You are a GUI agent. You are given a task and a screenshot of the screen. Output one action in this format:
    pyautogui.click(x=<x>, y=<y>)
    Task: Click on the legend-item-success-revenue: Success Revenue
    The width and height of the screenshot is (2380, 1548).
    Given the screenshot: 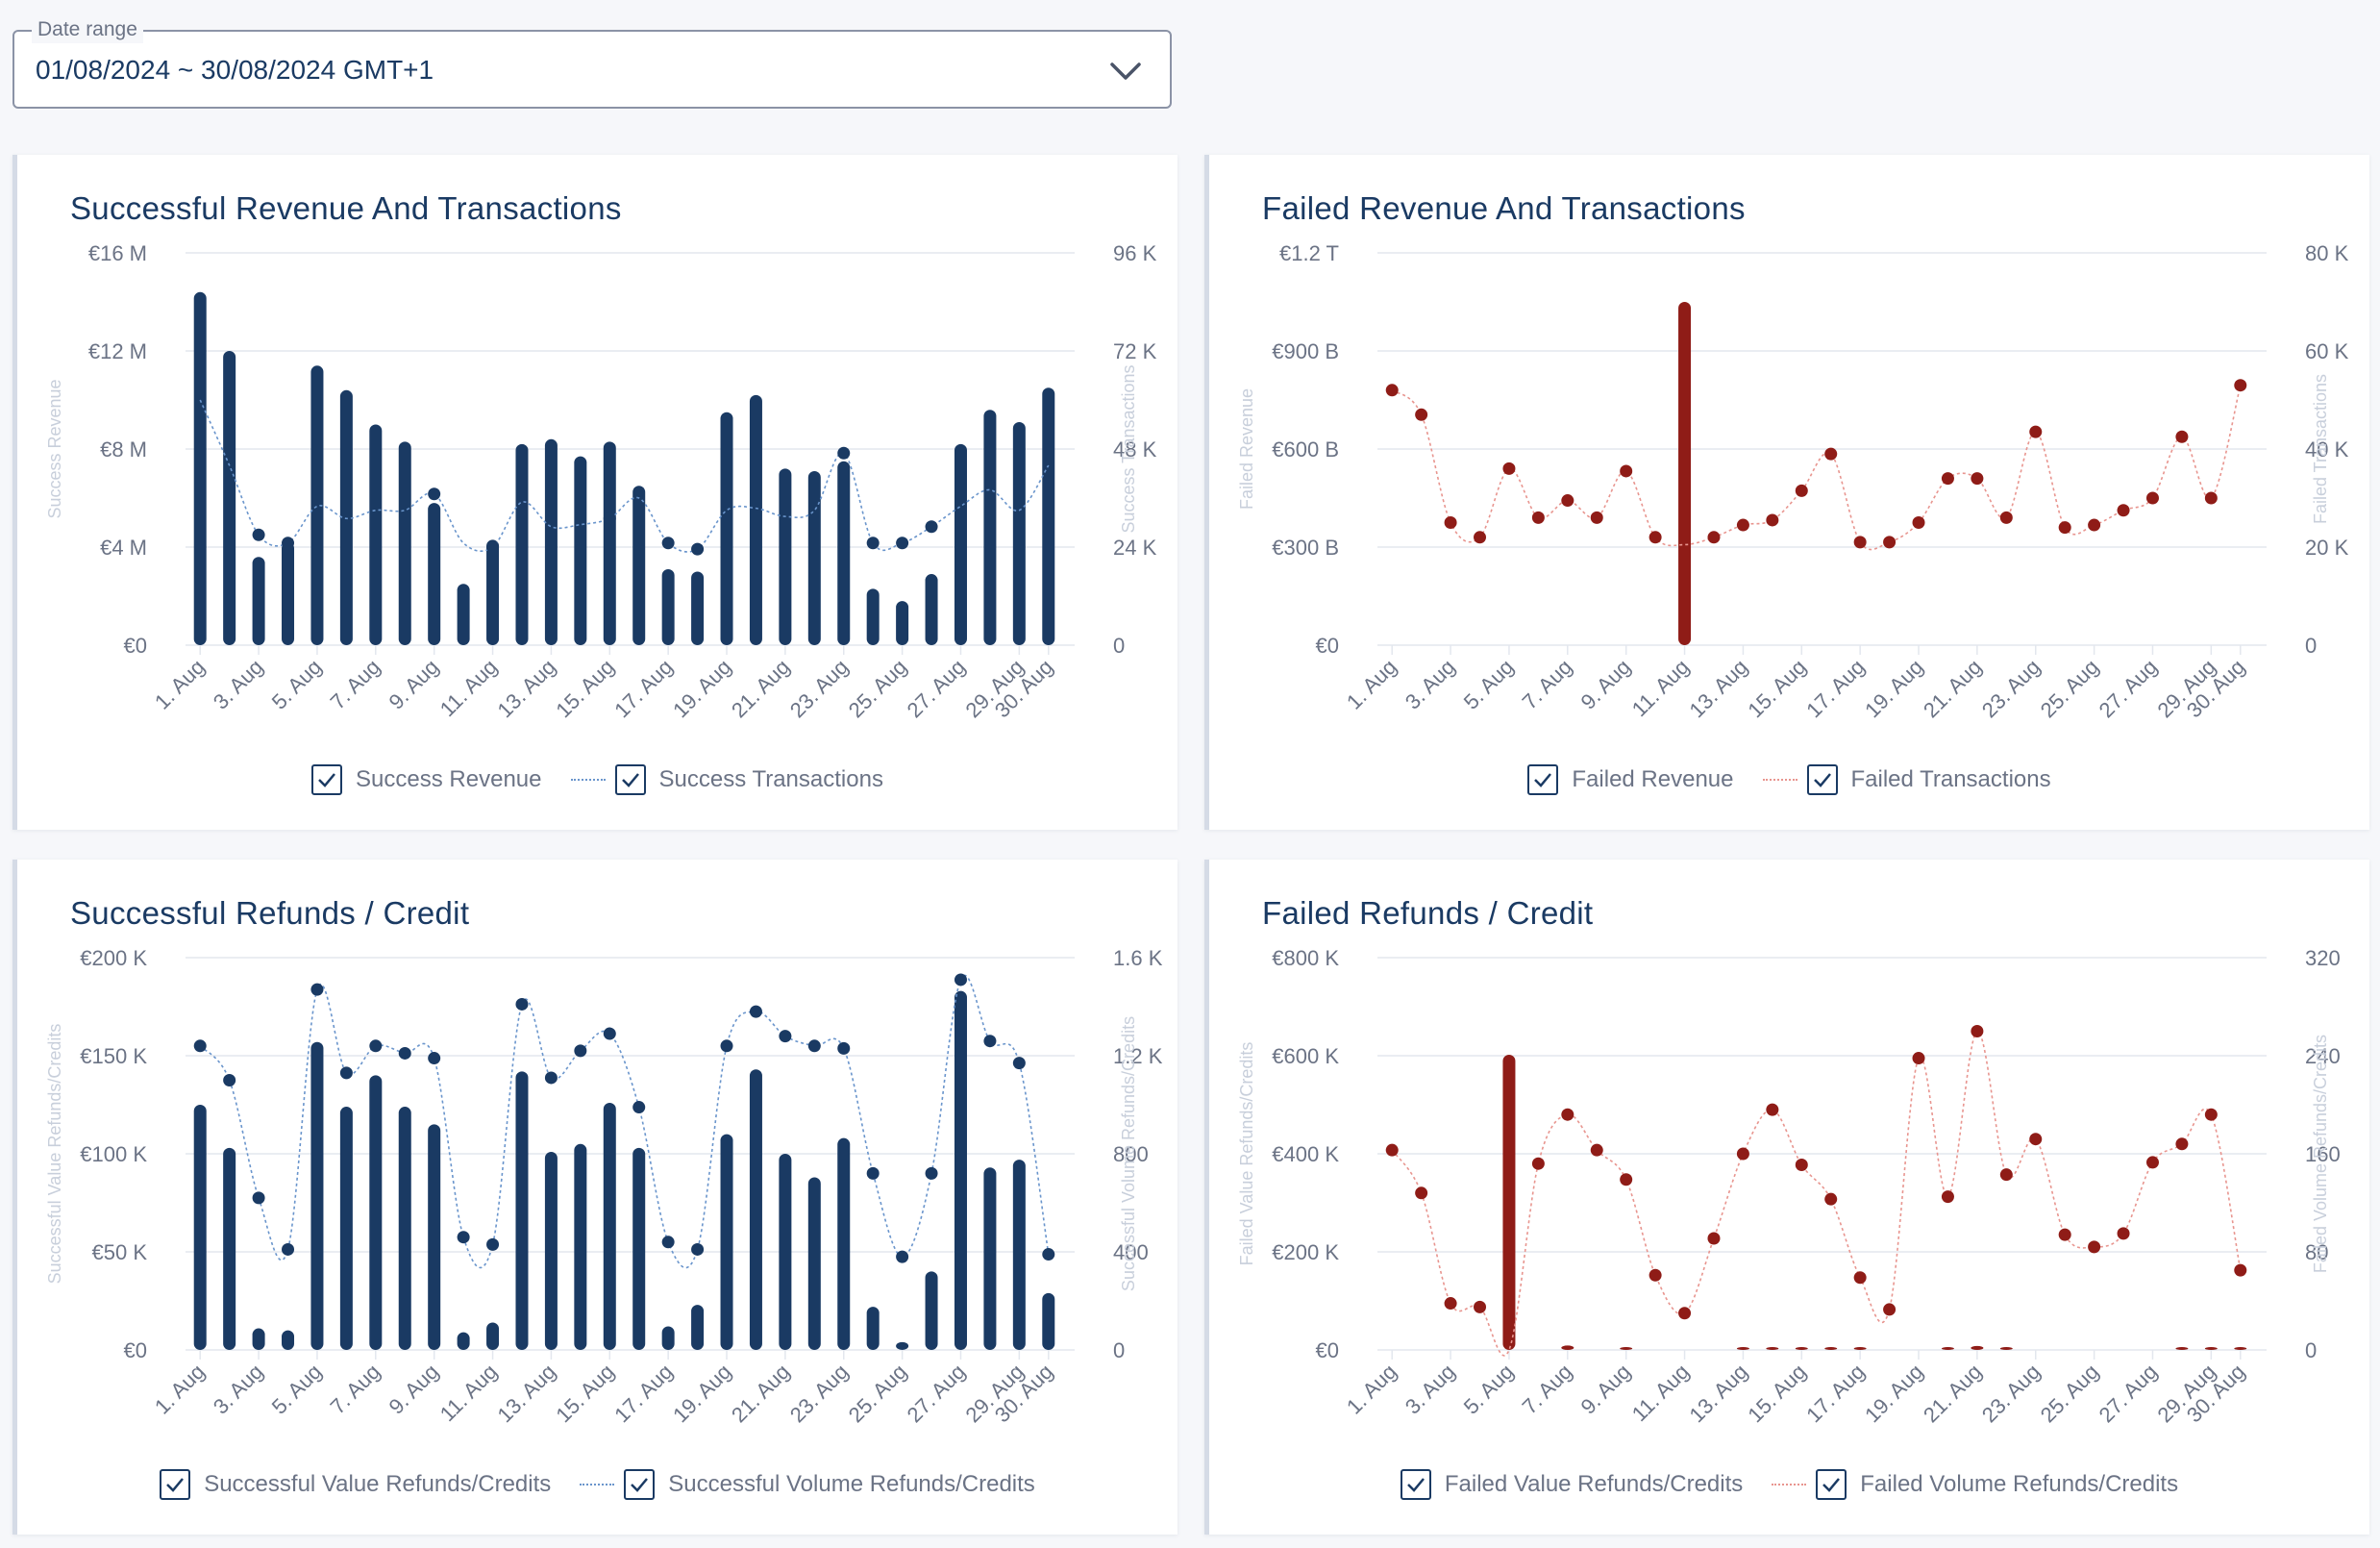 What is the action you would take?
    pyautogui.click(x=426, y=779)
    